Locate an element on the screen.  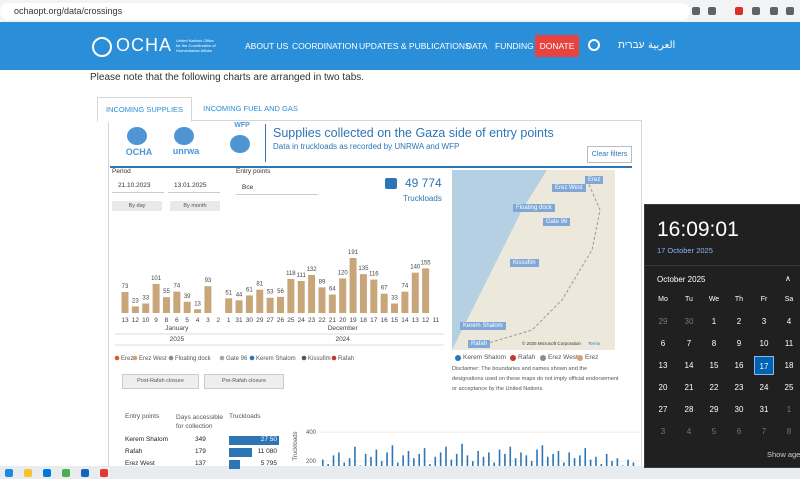
donate-button: DONATE is located at coordinates (557, 46).